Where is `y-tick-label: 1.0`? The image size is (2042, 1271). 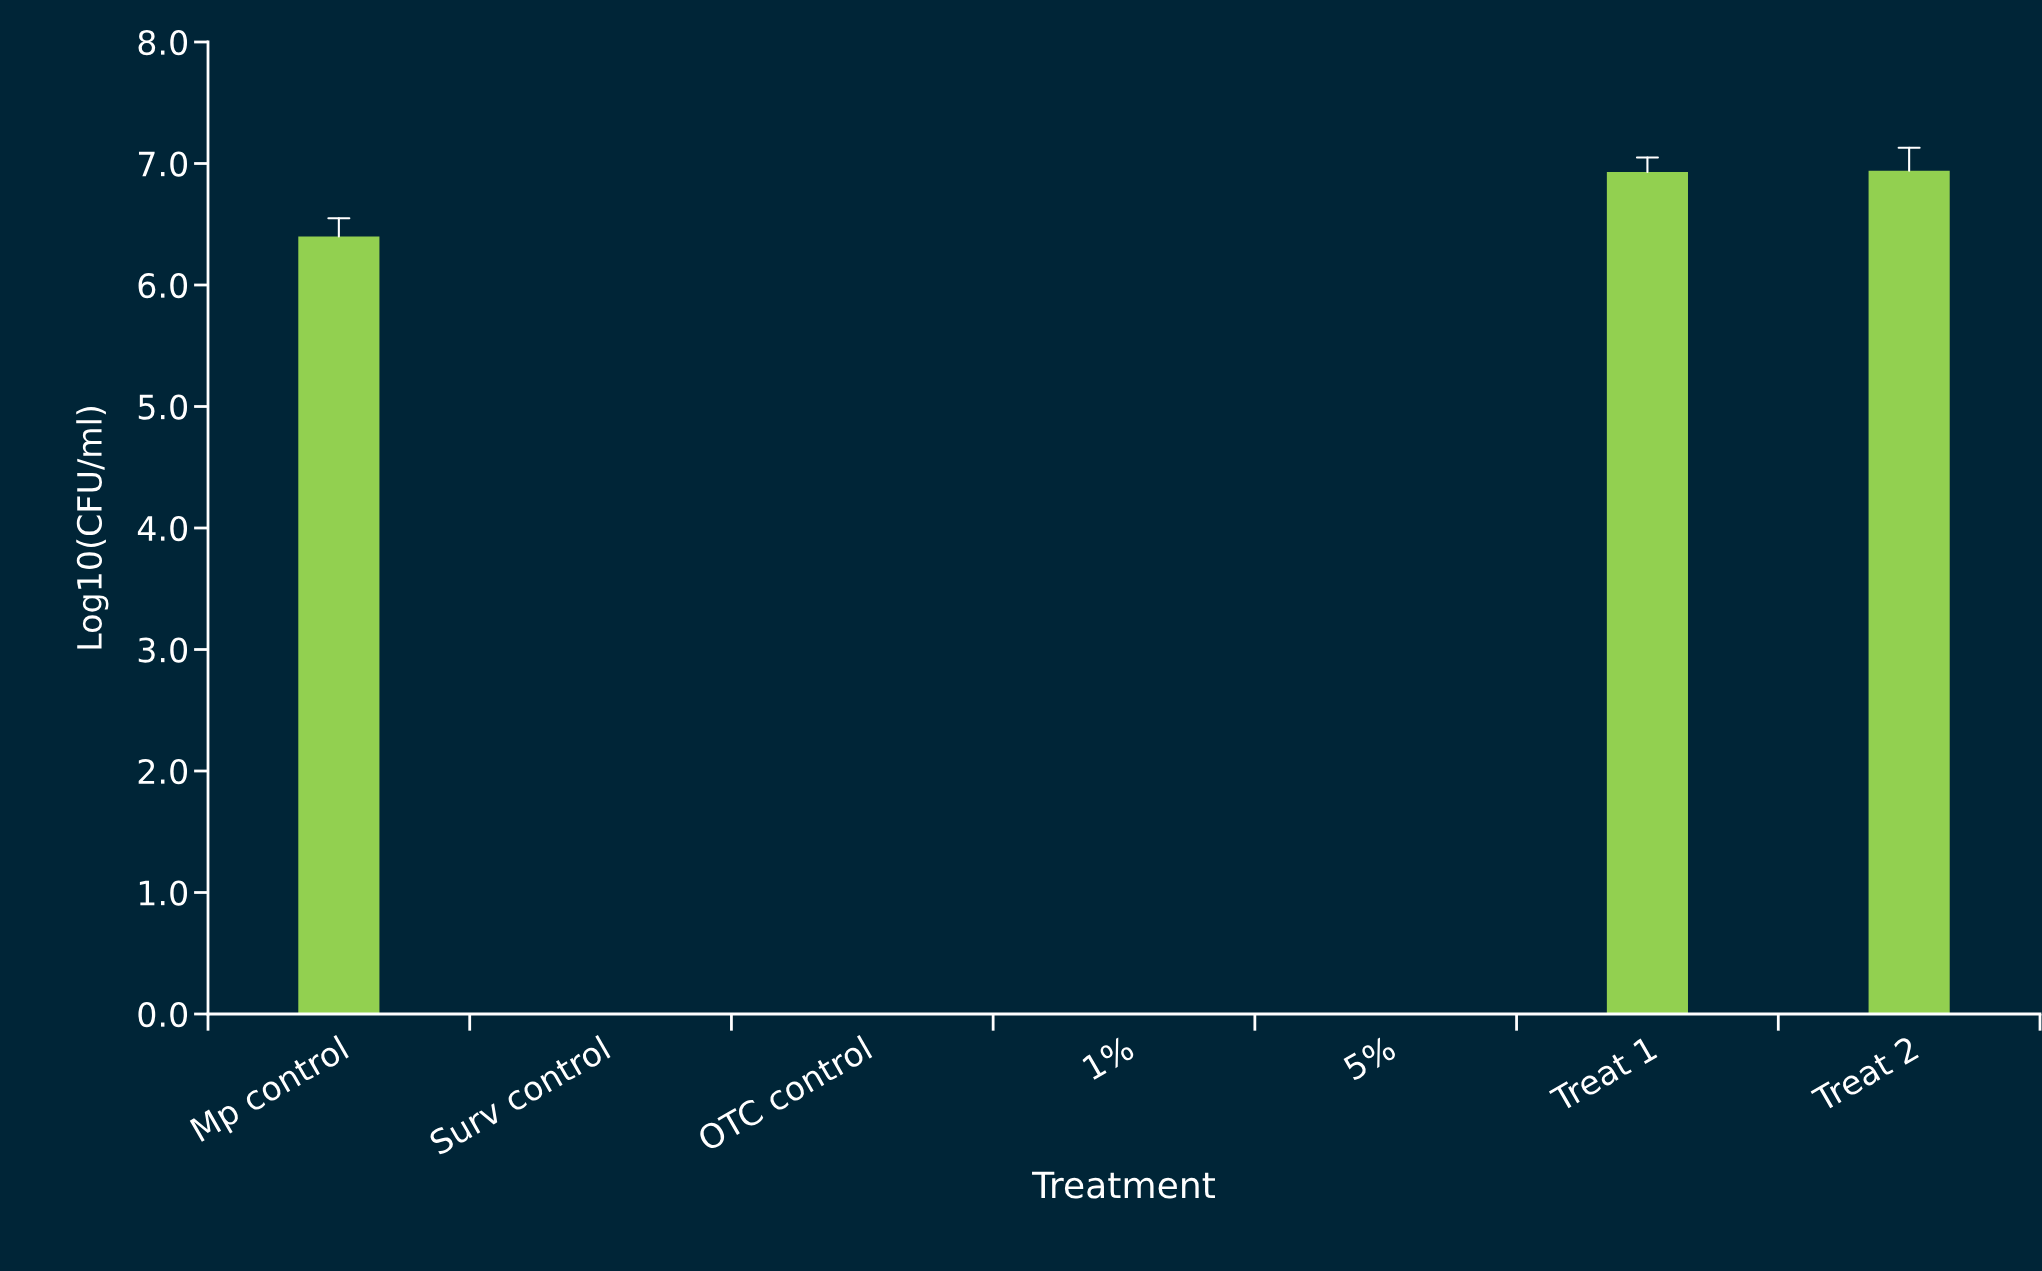 y-tick-label: 1.0 is located at coordinates (163, 893).